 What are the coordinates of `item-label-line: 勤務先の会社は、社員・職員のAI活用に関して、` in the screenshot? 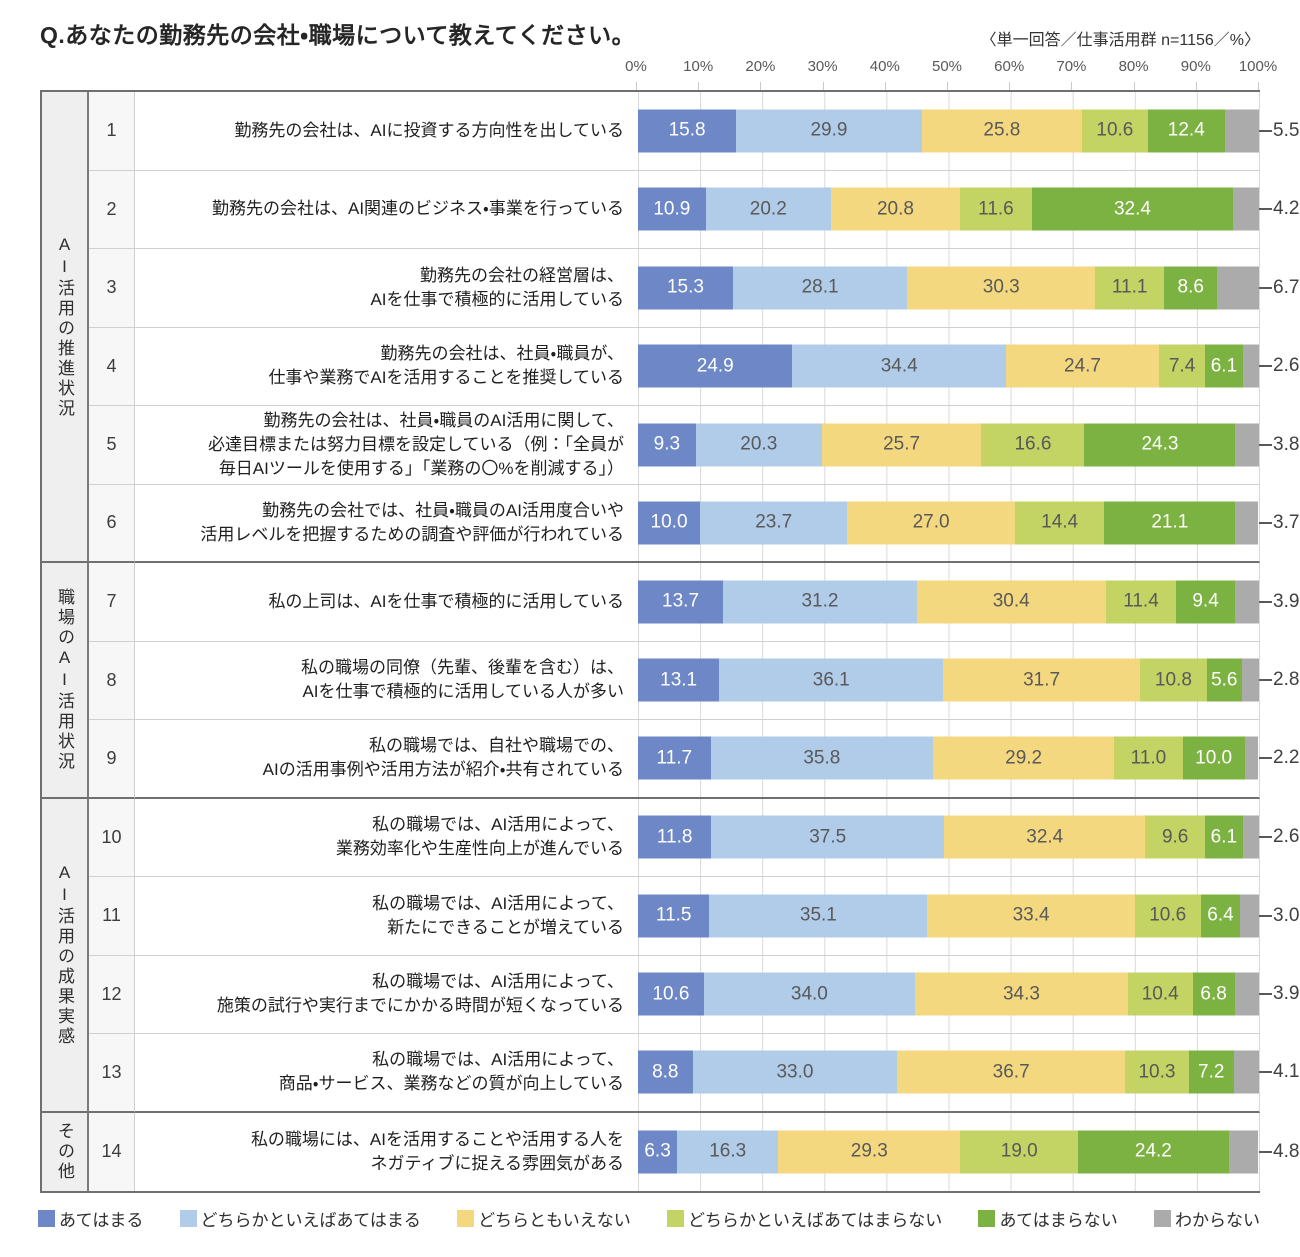 It's located at (443, 421).